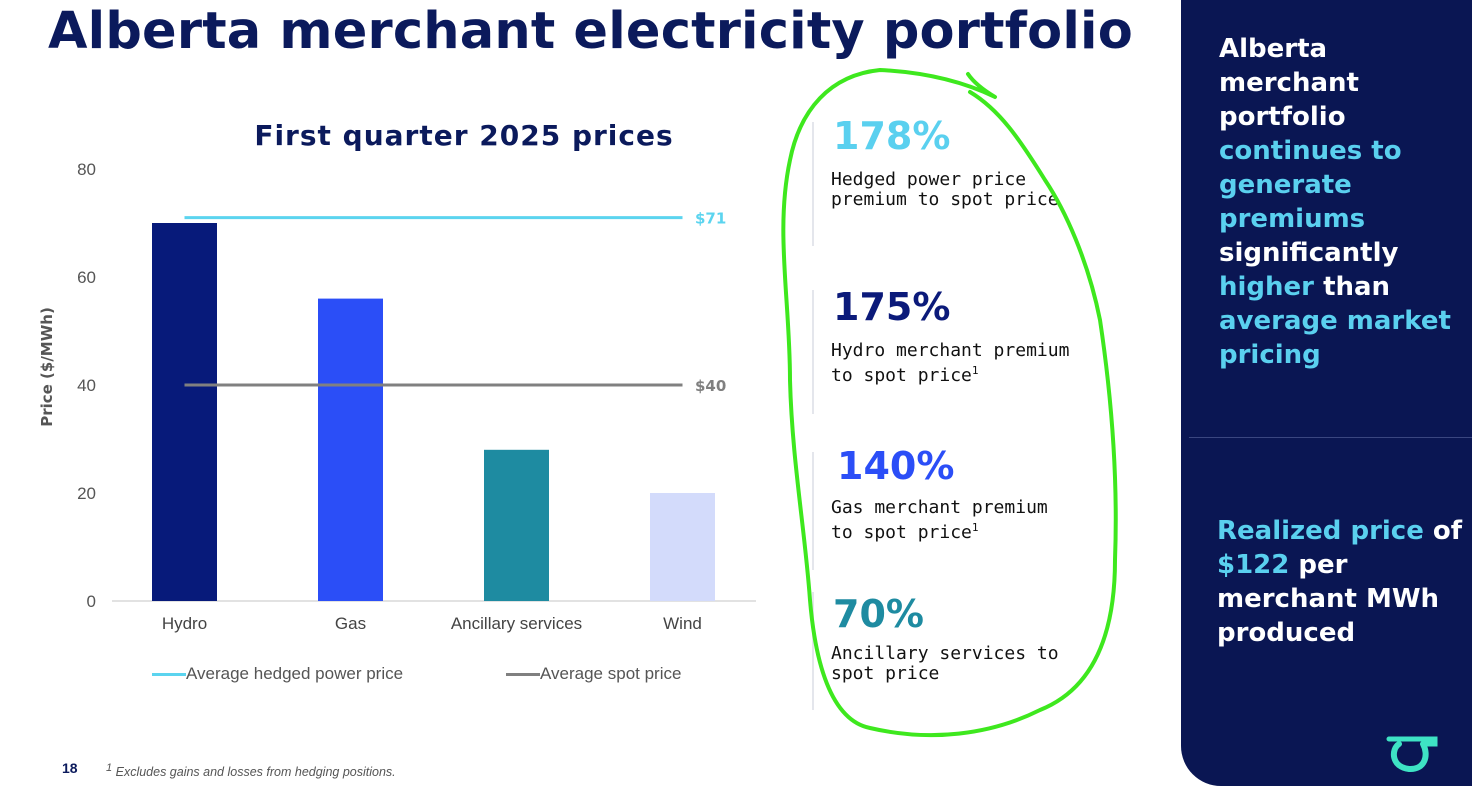  Describe the element at coordinates (184, 623) in the screenshot. I see `x-tick-label: Hydro` at that location.